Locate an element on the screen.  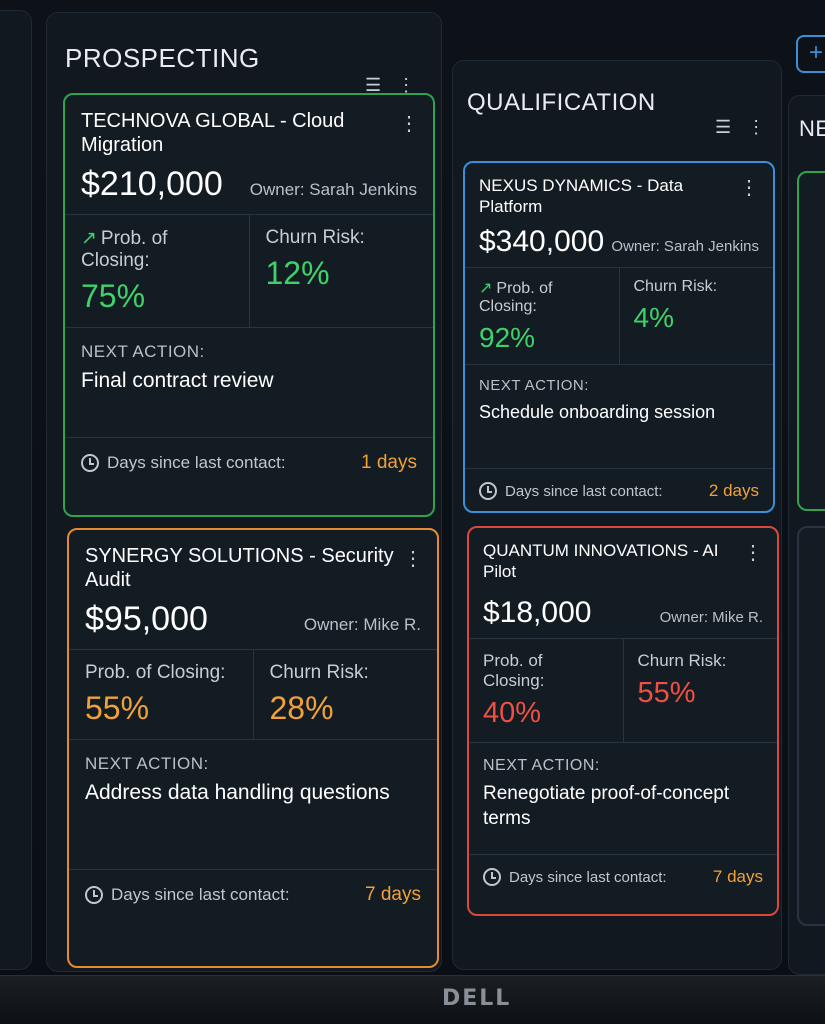
deal-title: QUANTUM INNOVATIONS - AI Pilot is located at coordinates (601, 561).